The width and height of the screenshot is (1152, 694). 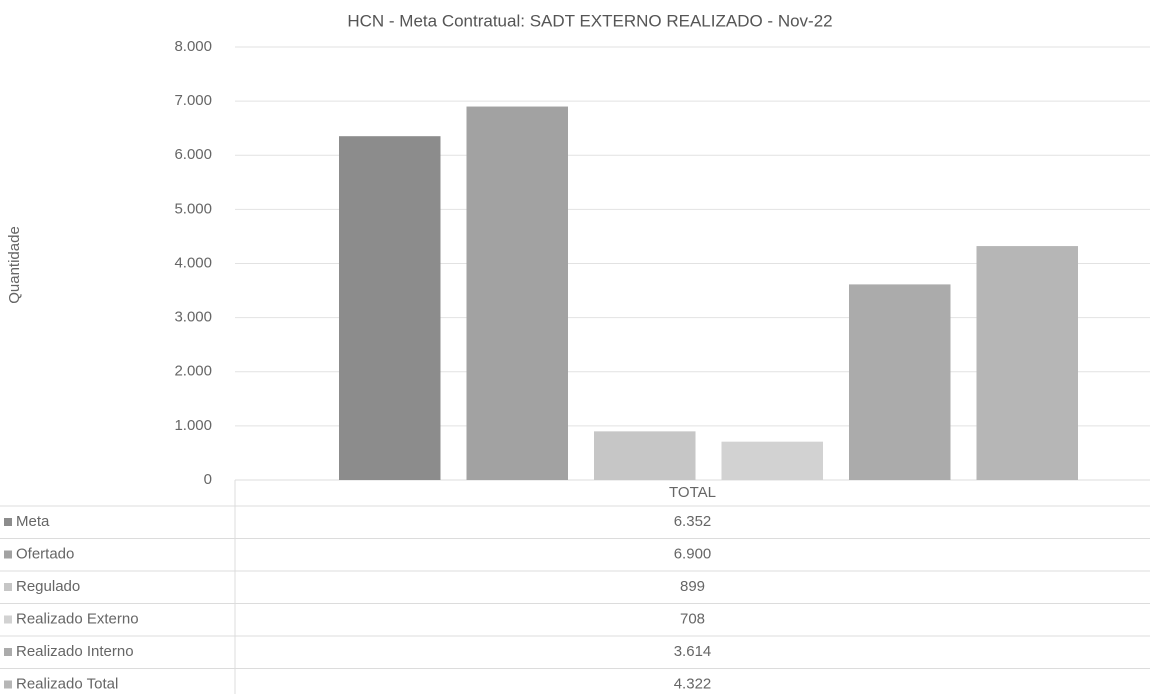 I want to click on x-tick-label: TOTAL, so click(x=692, y=492).